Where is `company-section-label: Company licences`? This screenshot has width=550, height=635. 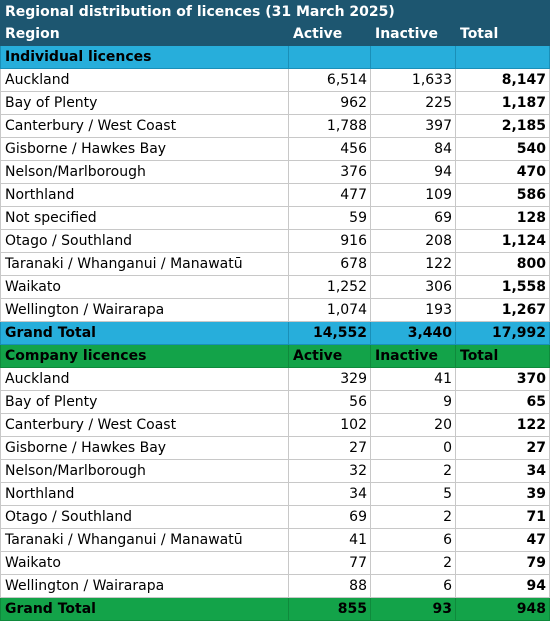
company-section-label: Company licences is located at coordinates (144, 356).